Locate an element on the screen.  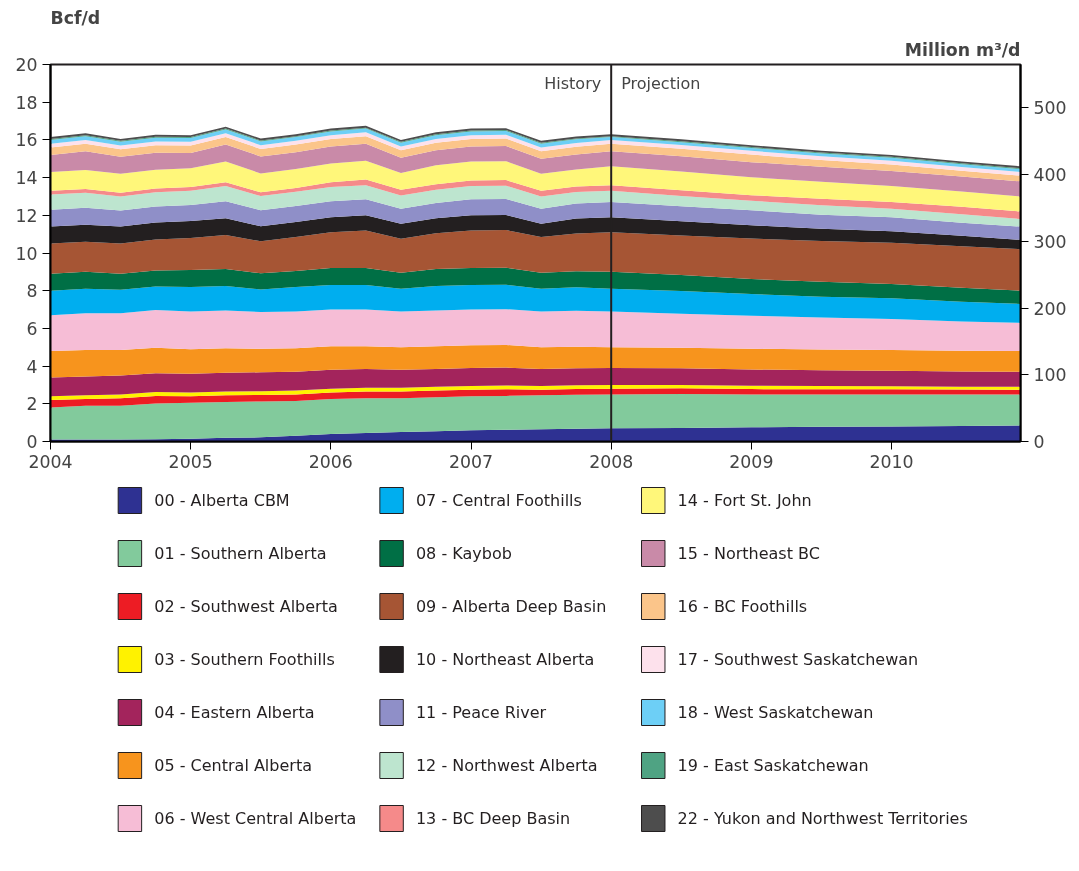
x-tick-label: 2006 is located at coordinates (330, 461).